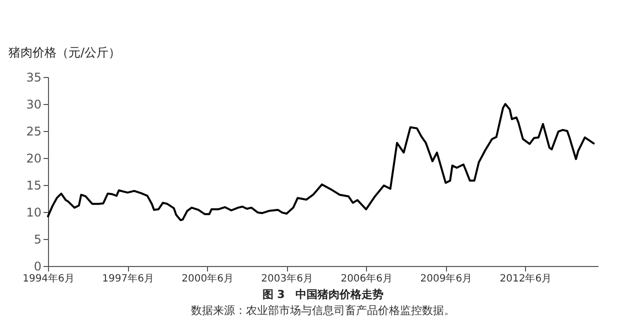  I want to click on source-note: 数据来源：农业部市场与信息司畜产品价格监控数据。, so click(323, 310).